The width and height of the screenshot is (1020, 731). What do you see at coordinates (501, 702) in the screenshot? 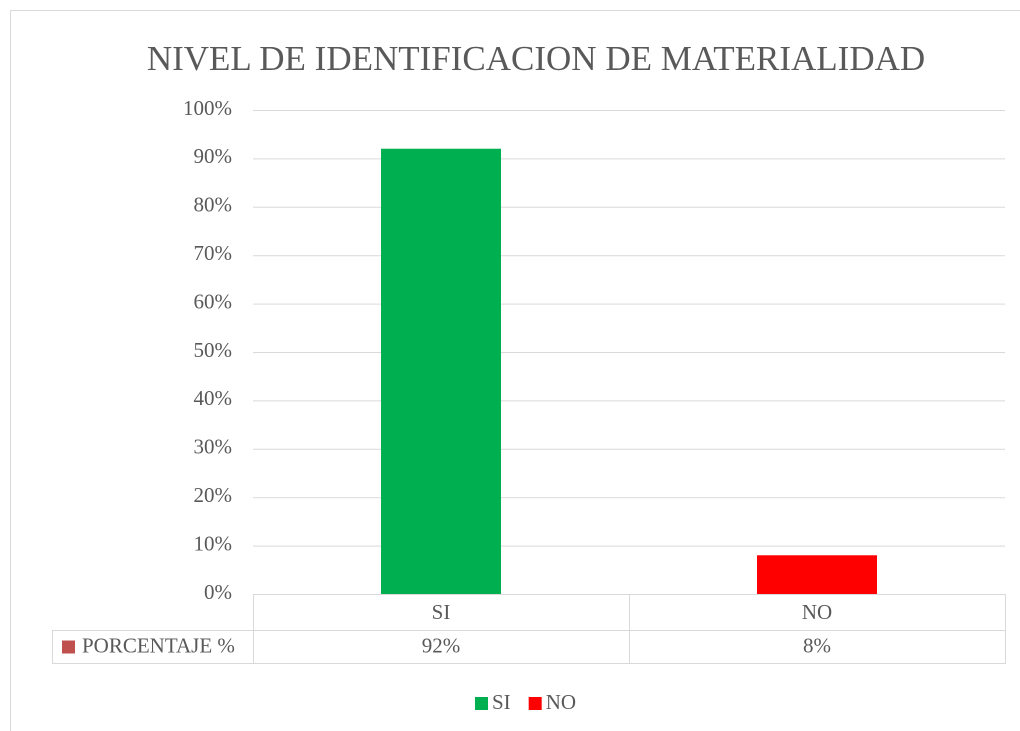
I see `legend-label: SI` at bounding box center [501, 702].